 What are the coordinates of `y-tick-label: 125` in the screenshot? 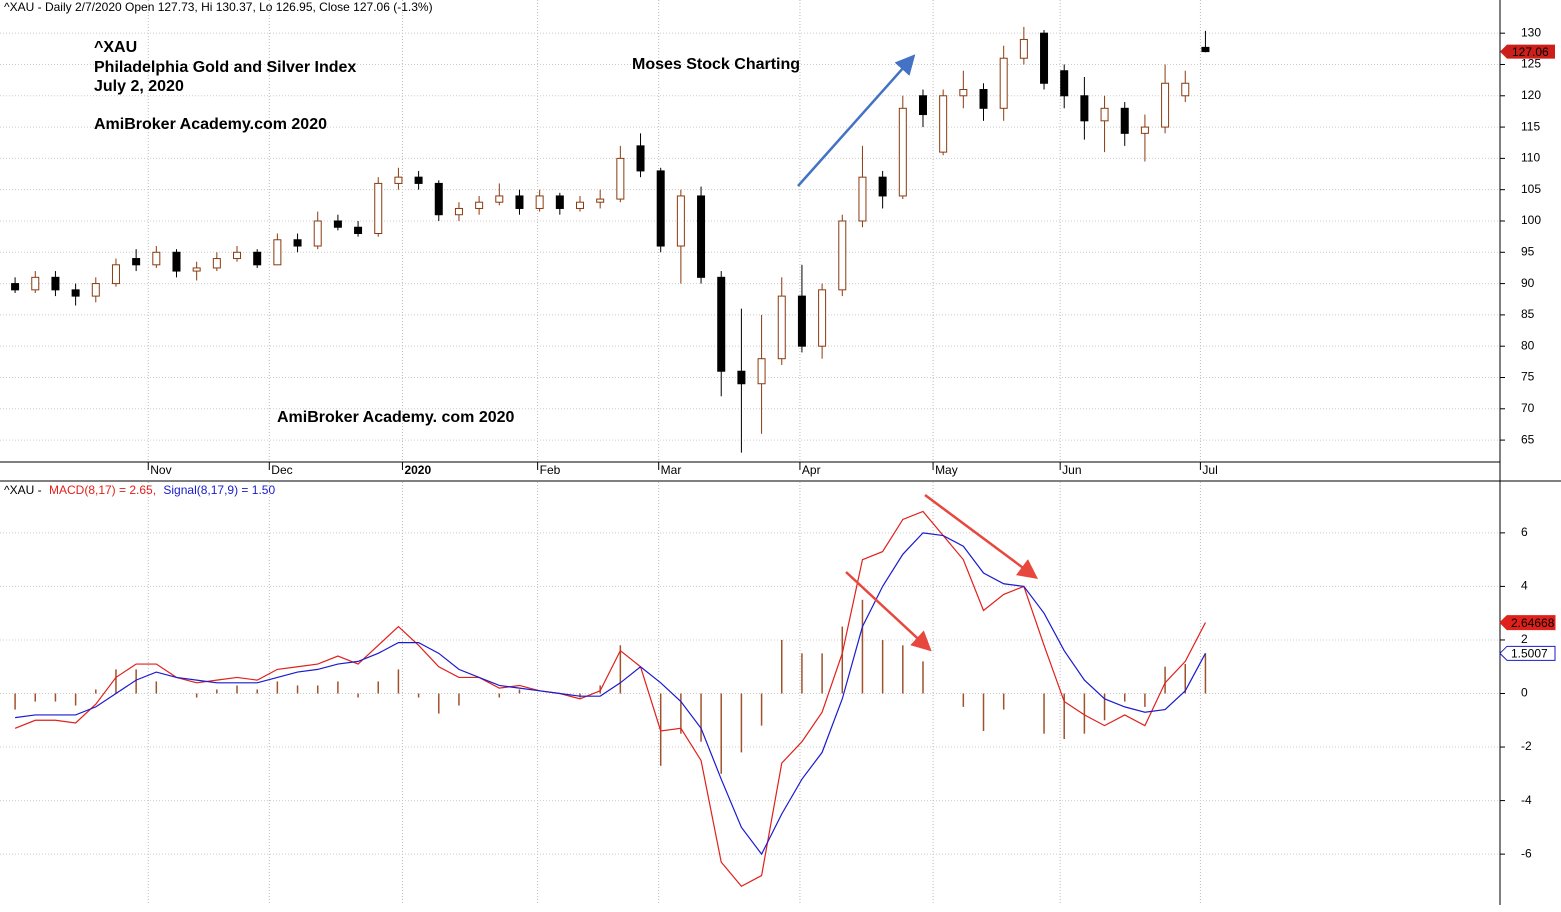 It's located at (1531, 64).